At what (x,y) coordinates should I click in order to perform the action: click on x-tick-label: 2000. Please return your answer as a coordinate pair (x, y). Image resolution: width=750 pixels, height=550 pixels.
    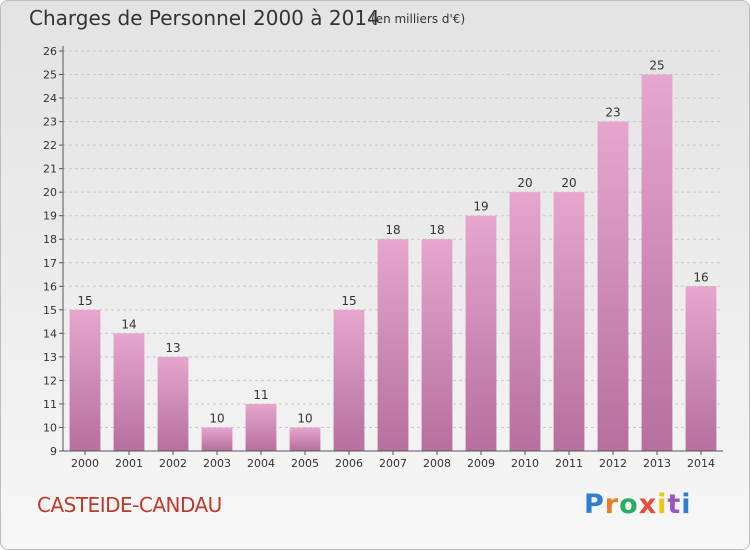
    Looking at the image, I should click on (85, 463).